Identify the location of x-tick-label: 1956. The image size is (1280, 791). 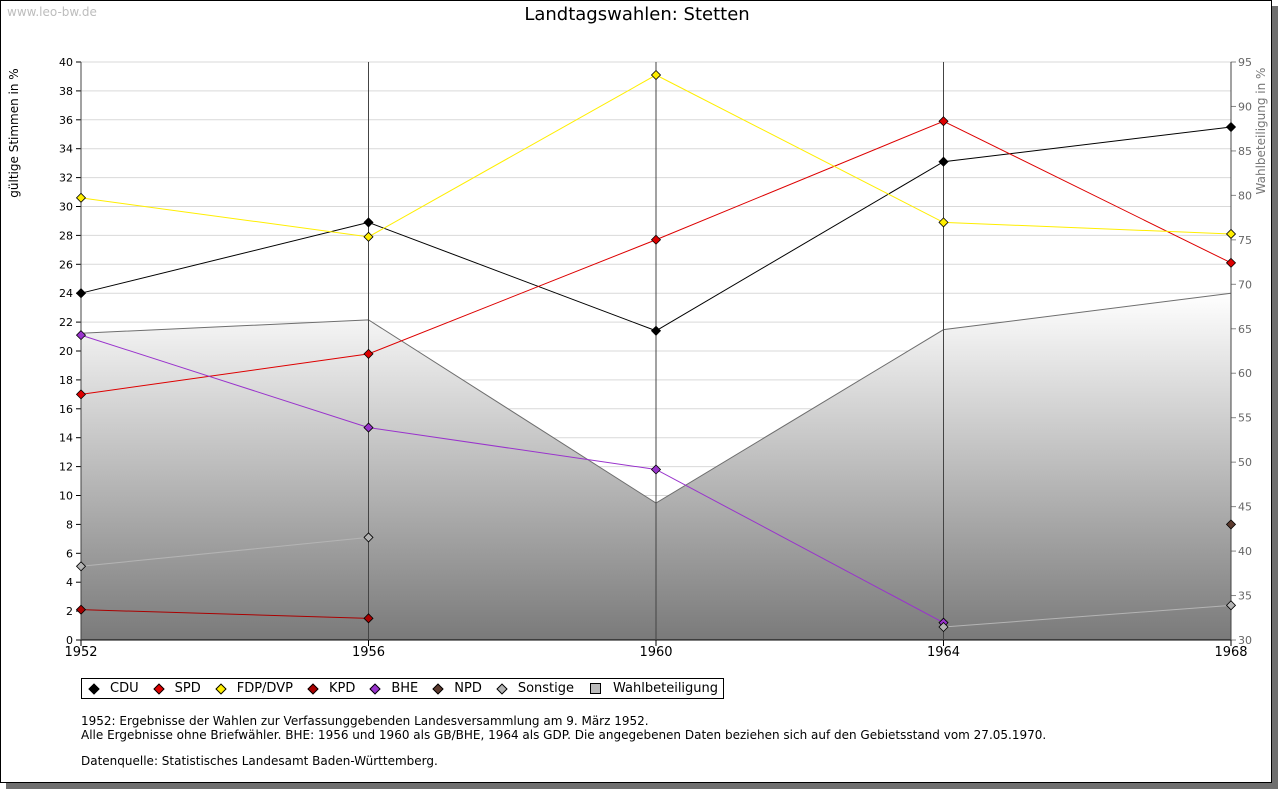
(368, 652).